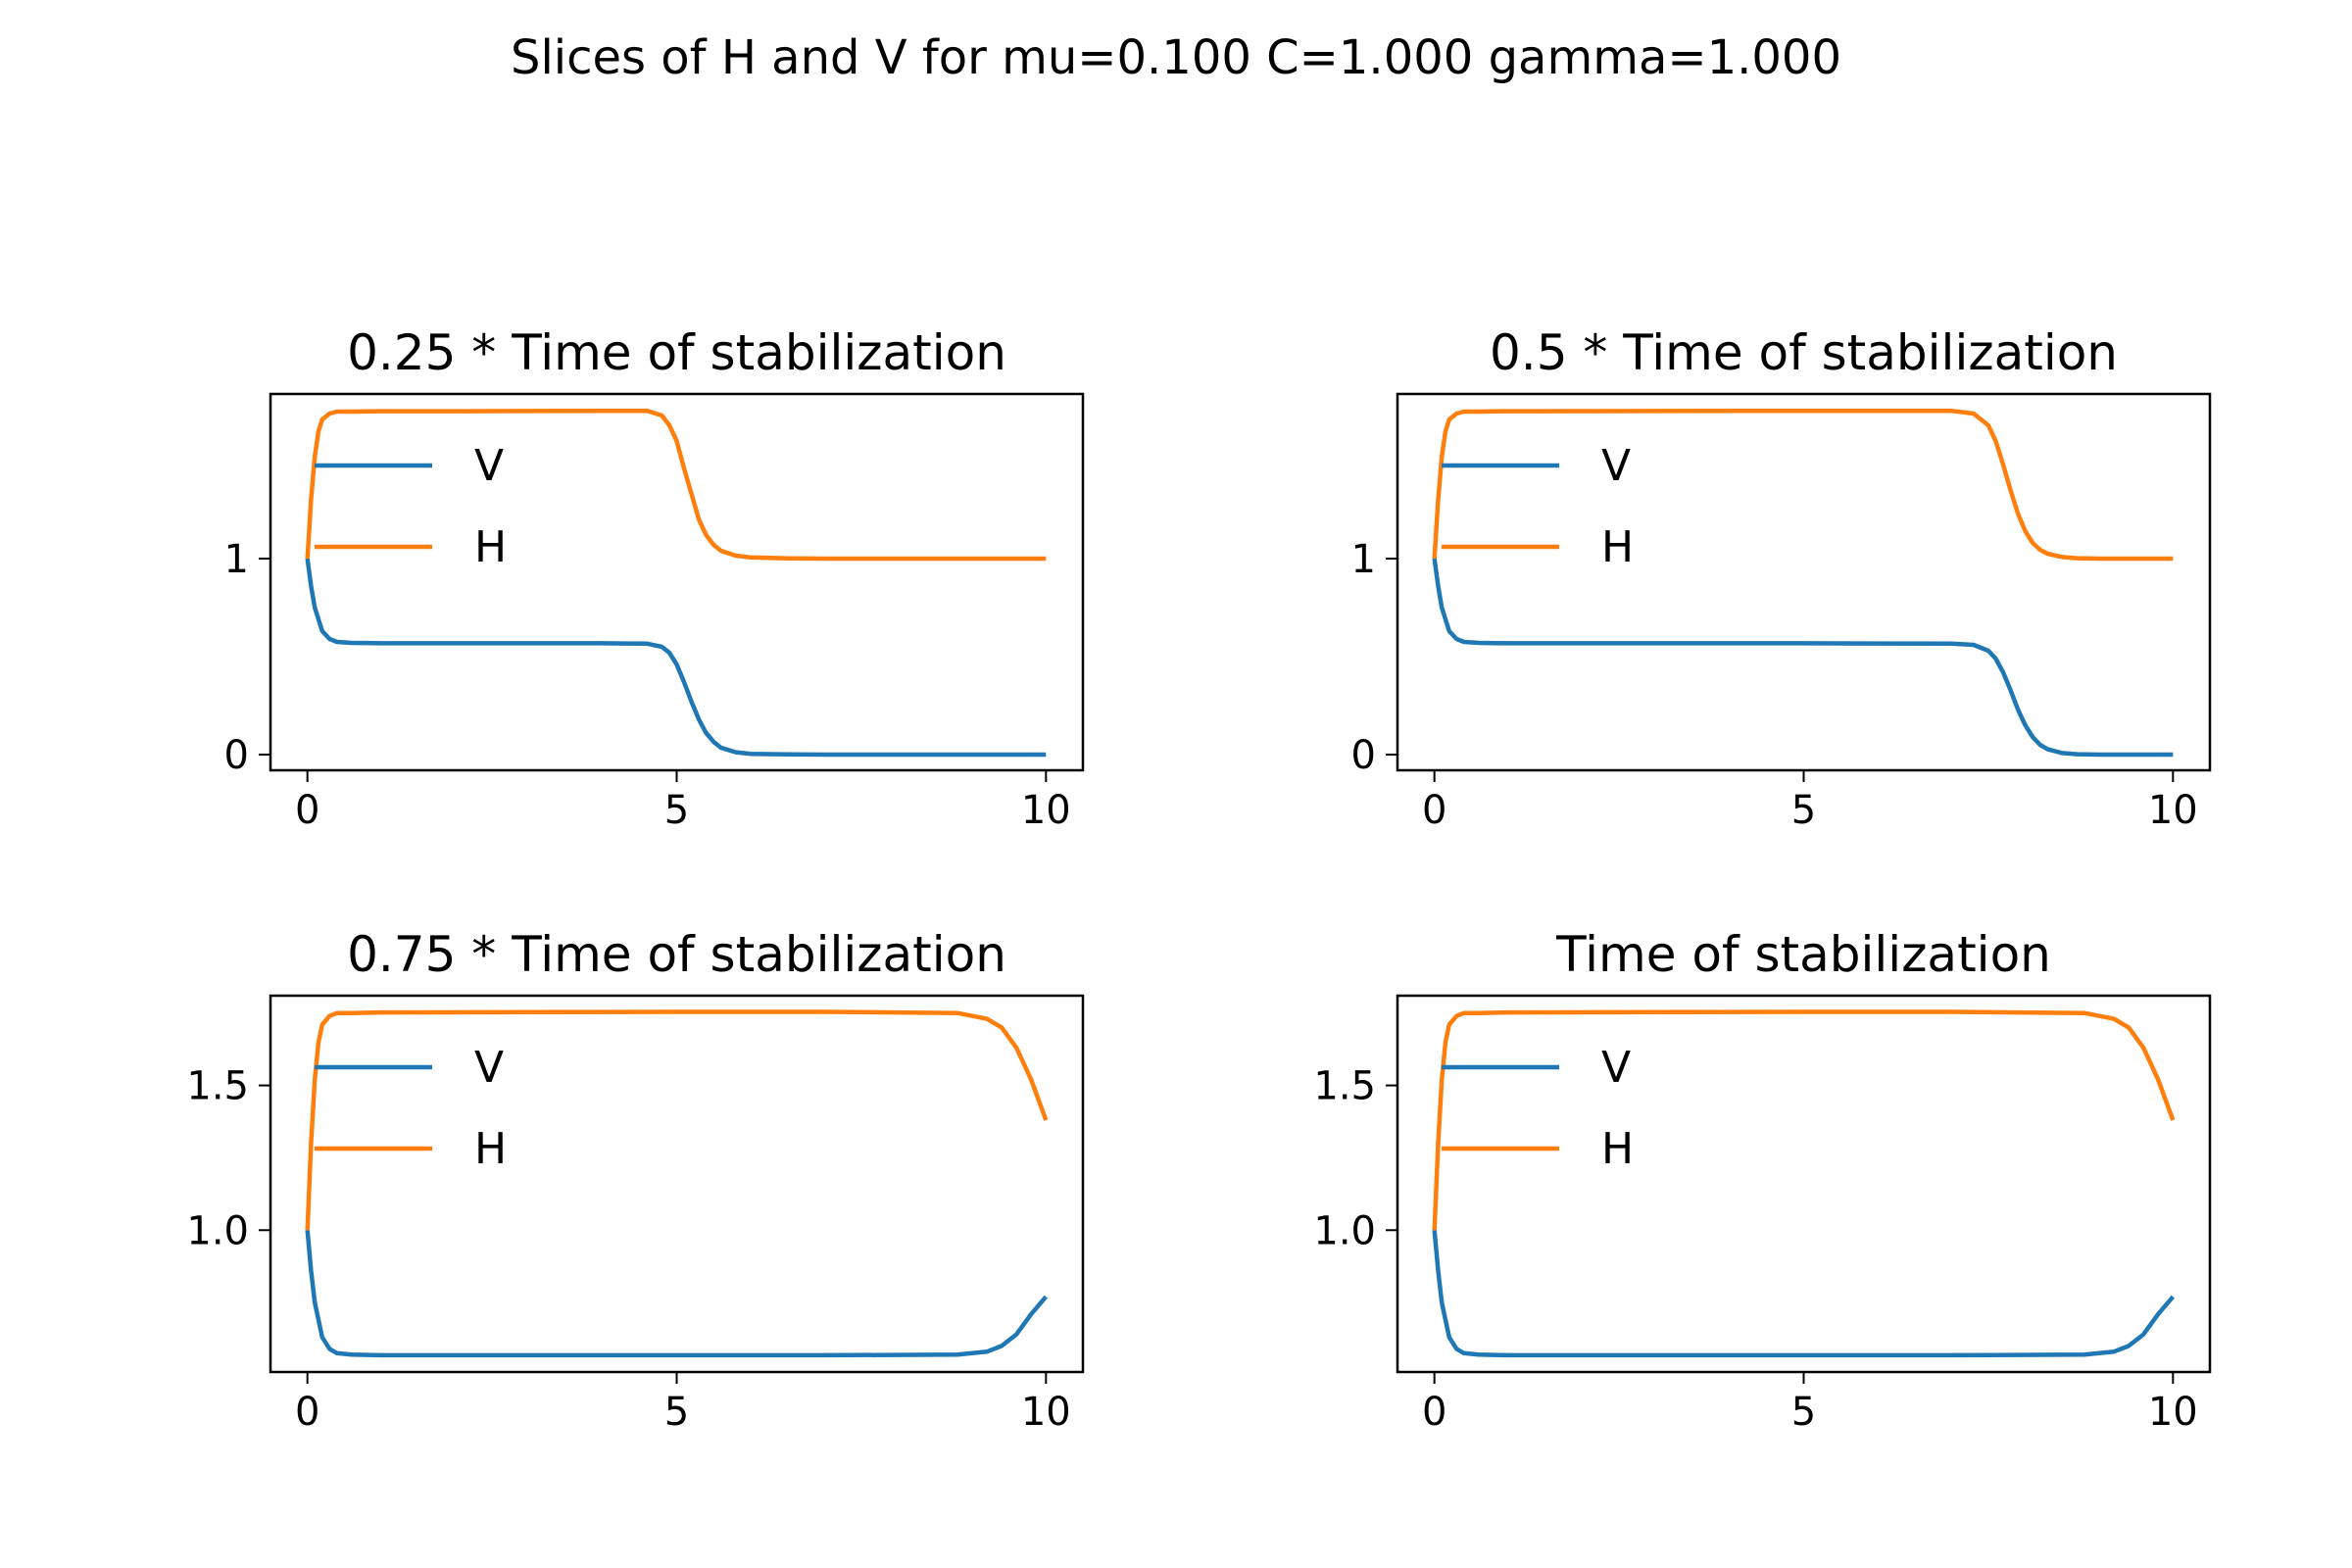  What do you see at coordinates (1804, 352) in the screenshot?
I see `subplot-title: 0.5 * Time of stabilization` at bounding box center [1804, 352].